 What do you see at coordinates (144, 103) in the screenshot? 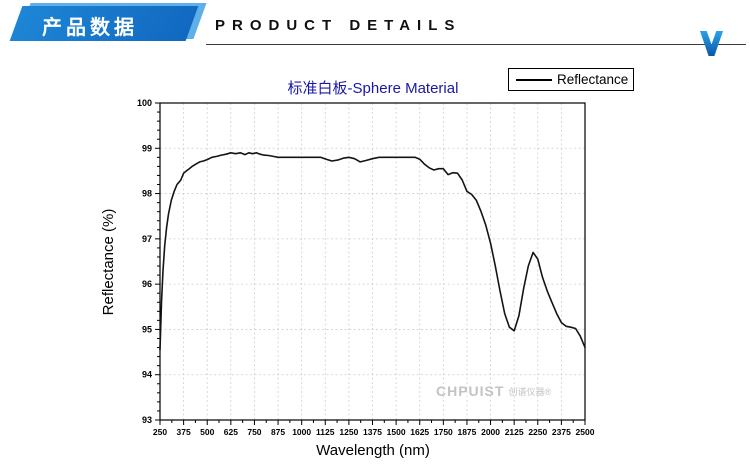
I see `y-tick-label: 100` at bounding box center [144, 103].